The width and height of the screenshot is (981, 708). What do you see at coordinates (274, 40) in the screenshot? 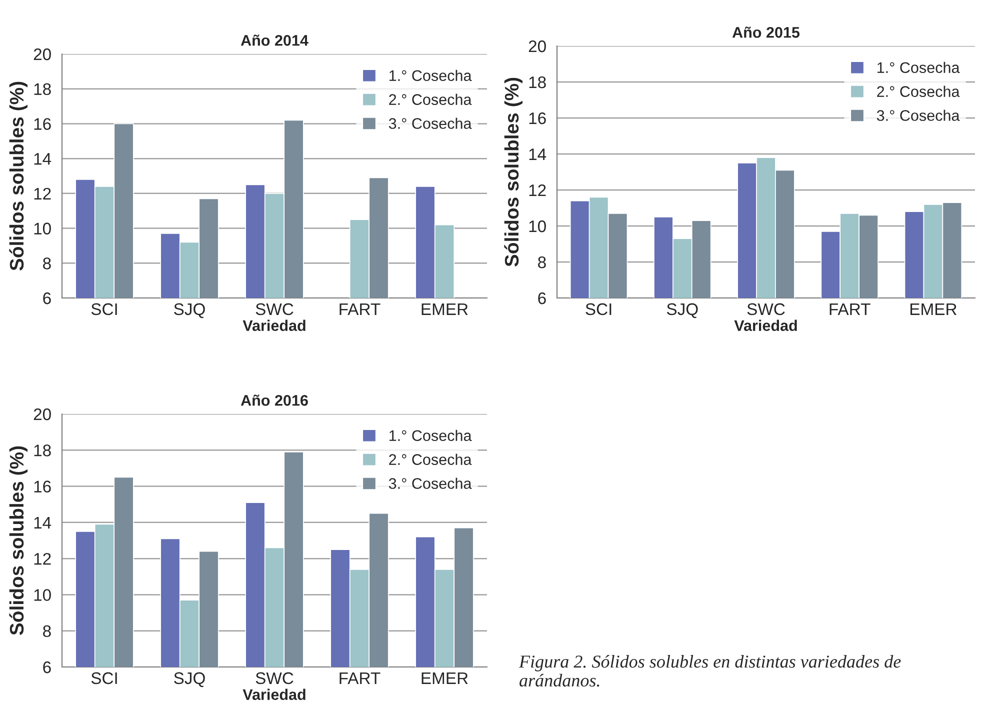
I see `chart-title: Año 2014` at bounding box center [274, 40].